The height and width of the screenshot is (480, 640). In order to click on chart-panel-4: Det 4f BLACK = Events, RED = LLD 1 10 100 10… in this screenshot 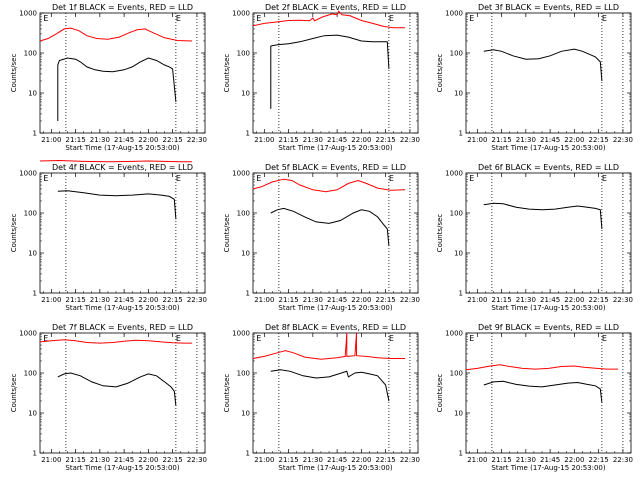, I will do `click(108, 235)`.